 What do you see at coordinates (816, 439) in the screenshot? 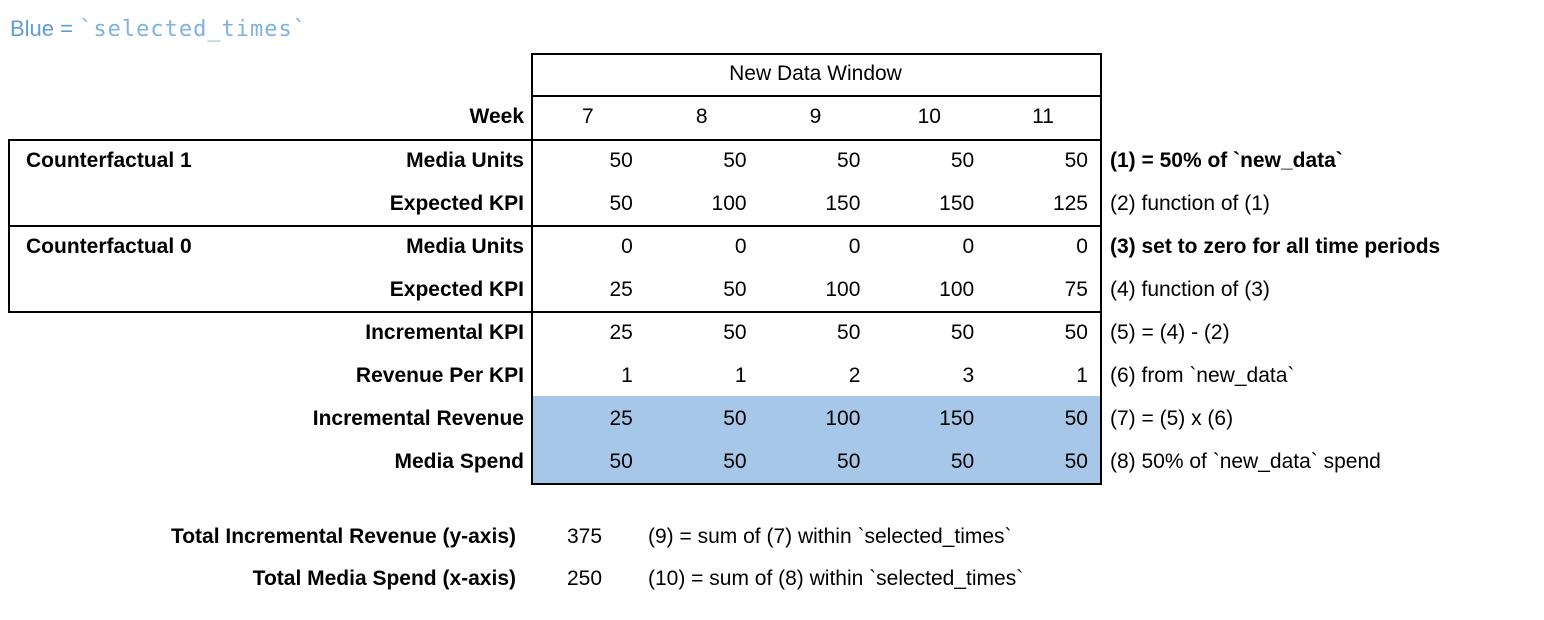
I see `selected-times-highlight` at bounding box center [816, 439].